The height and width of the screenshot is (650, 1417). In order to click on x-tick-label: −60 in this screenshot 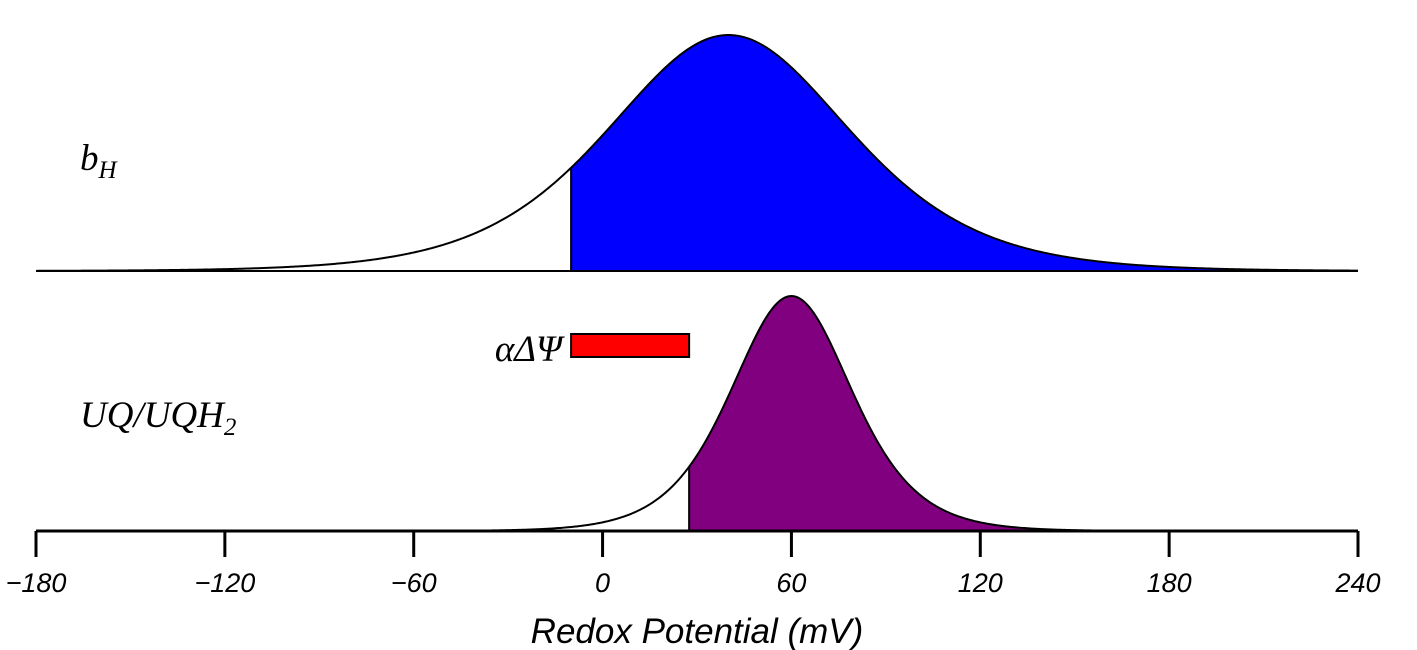, I will do `click(414, 583)`.